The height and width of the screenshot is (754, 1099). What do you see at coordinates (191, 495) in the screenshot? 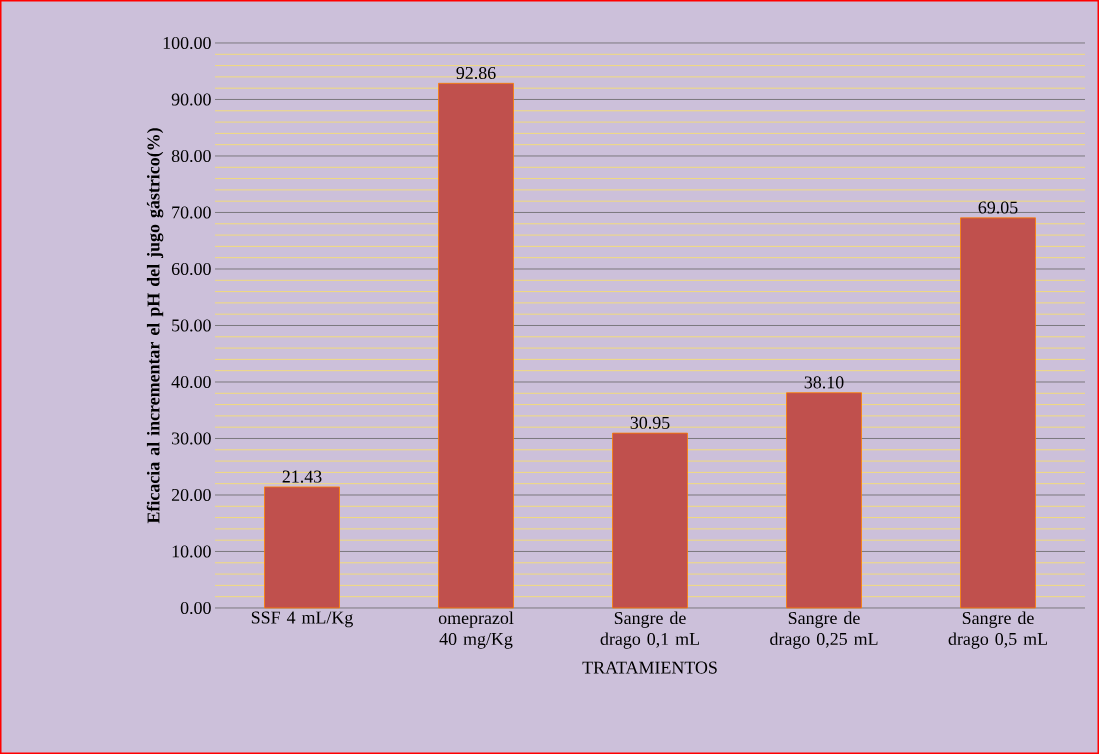
I see `y-tick-label: 20.00` at bounding box center [191, 495].